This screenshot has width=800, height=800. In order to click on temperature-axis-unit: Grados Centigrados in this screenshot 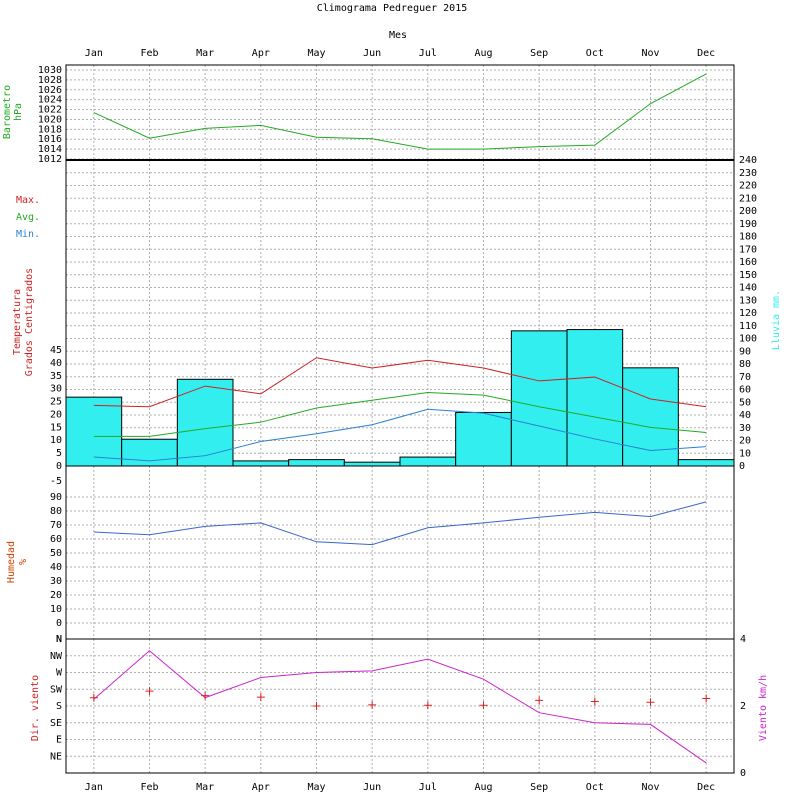, I will do `click(29, 322)`.